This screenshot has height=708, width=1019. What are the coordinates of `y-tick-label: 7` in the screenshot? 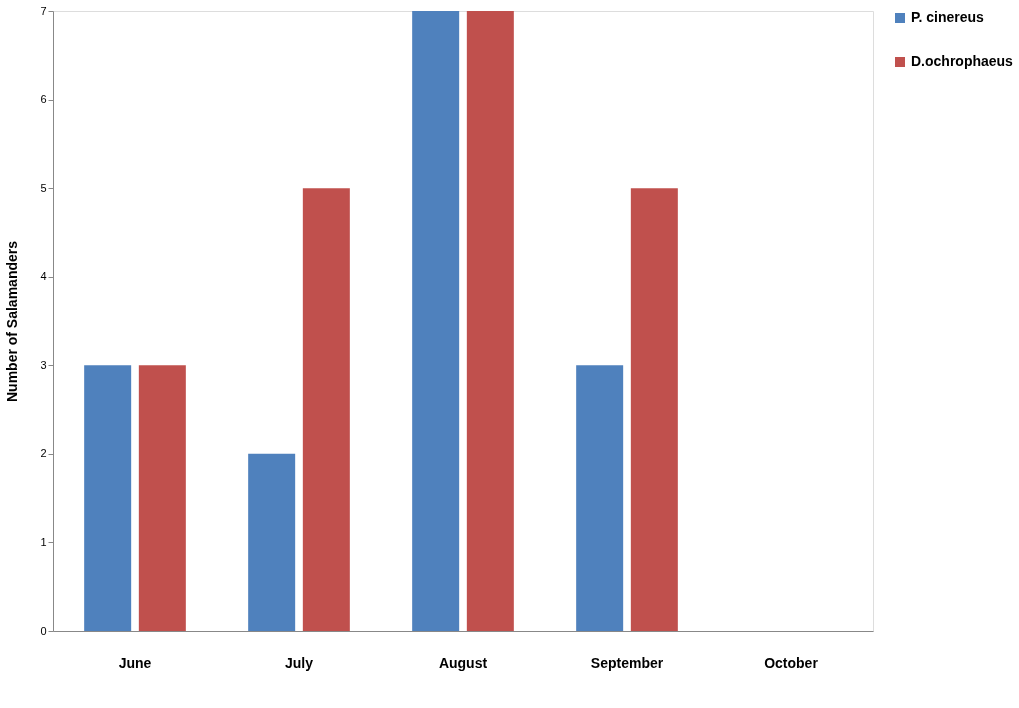 It's located at (43, 10).